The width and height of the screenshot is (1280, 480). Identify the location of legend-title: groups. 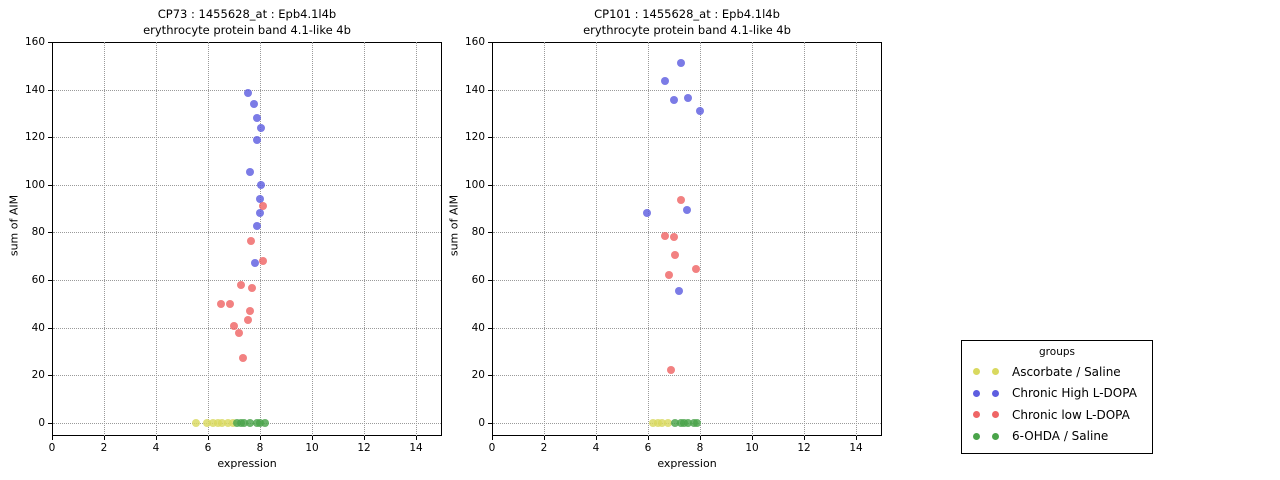
(1057, 352).